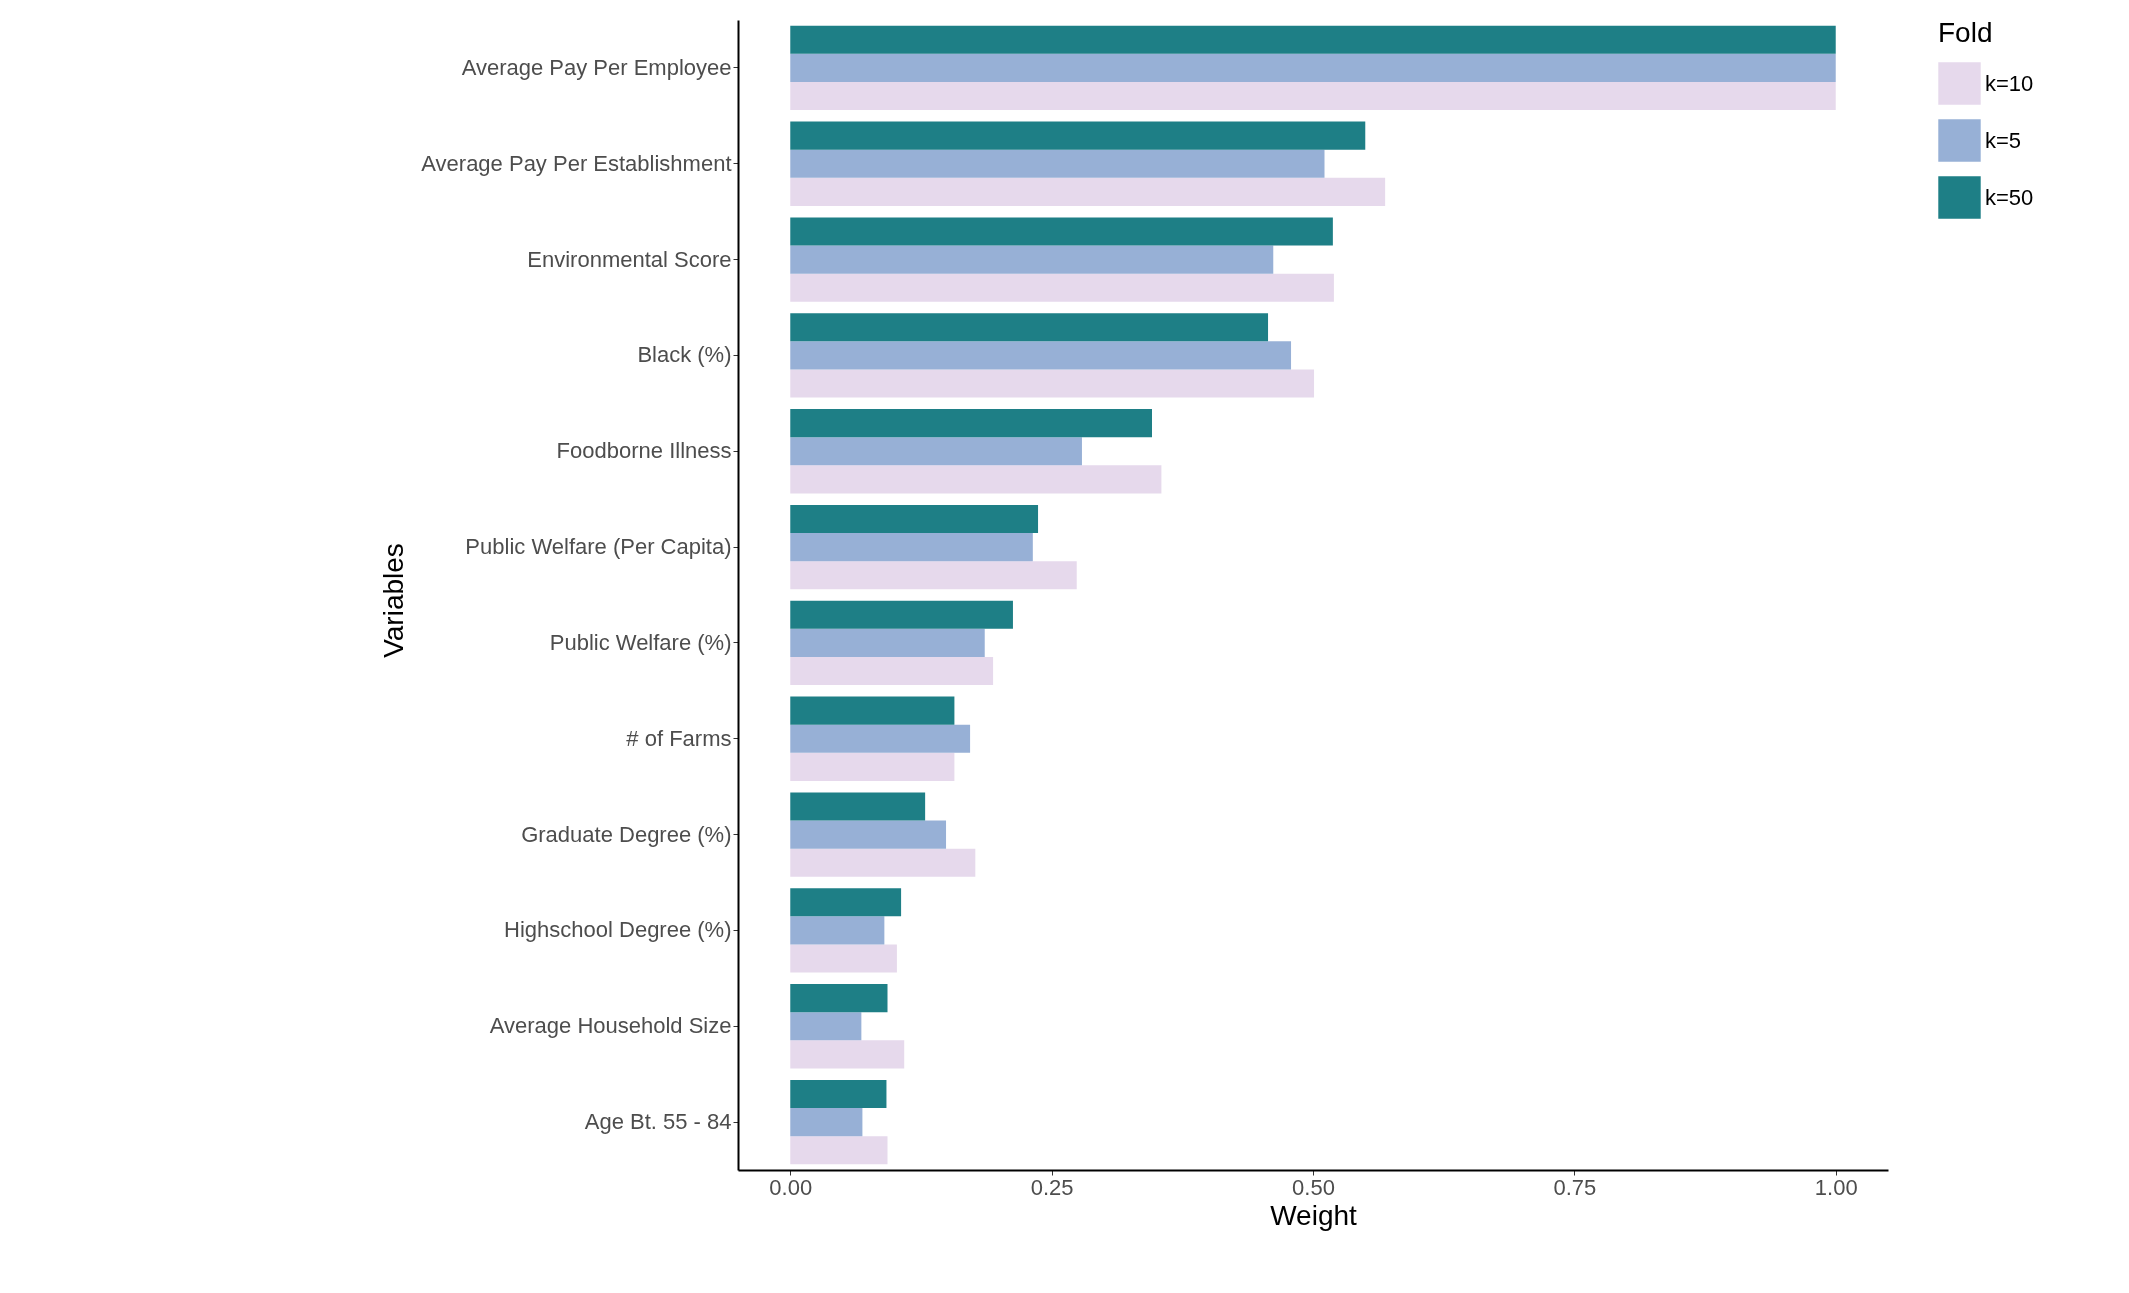 This screenshot has width=2129, height=1293. Describe the element at coordinates (626, 834) in the screenshot. I see `y-tick-label: Graduate Degree (%)` at that location.